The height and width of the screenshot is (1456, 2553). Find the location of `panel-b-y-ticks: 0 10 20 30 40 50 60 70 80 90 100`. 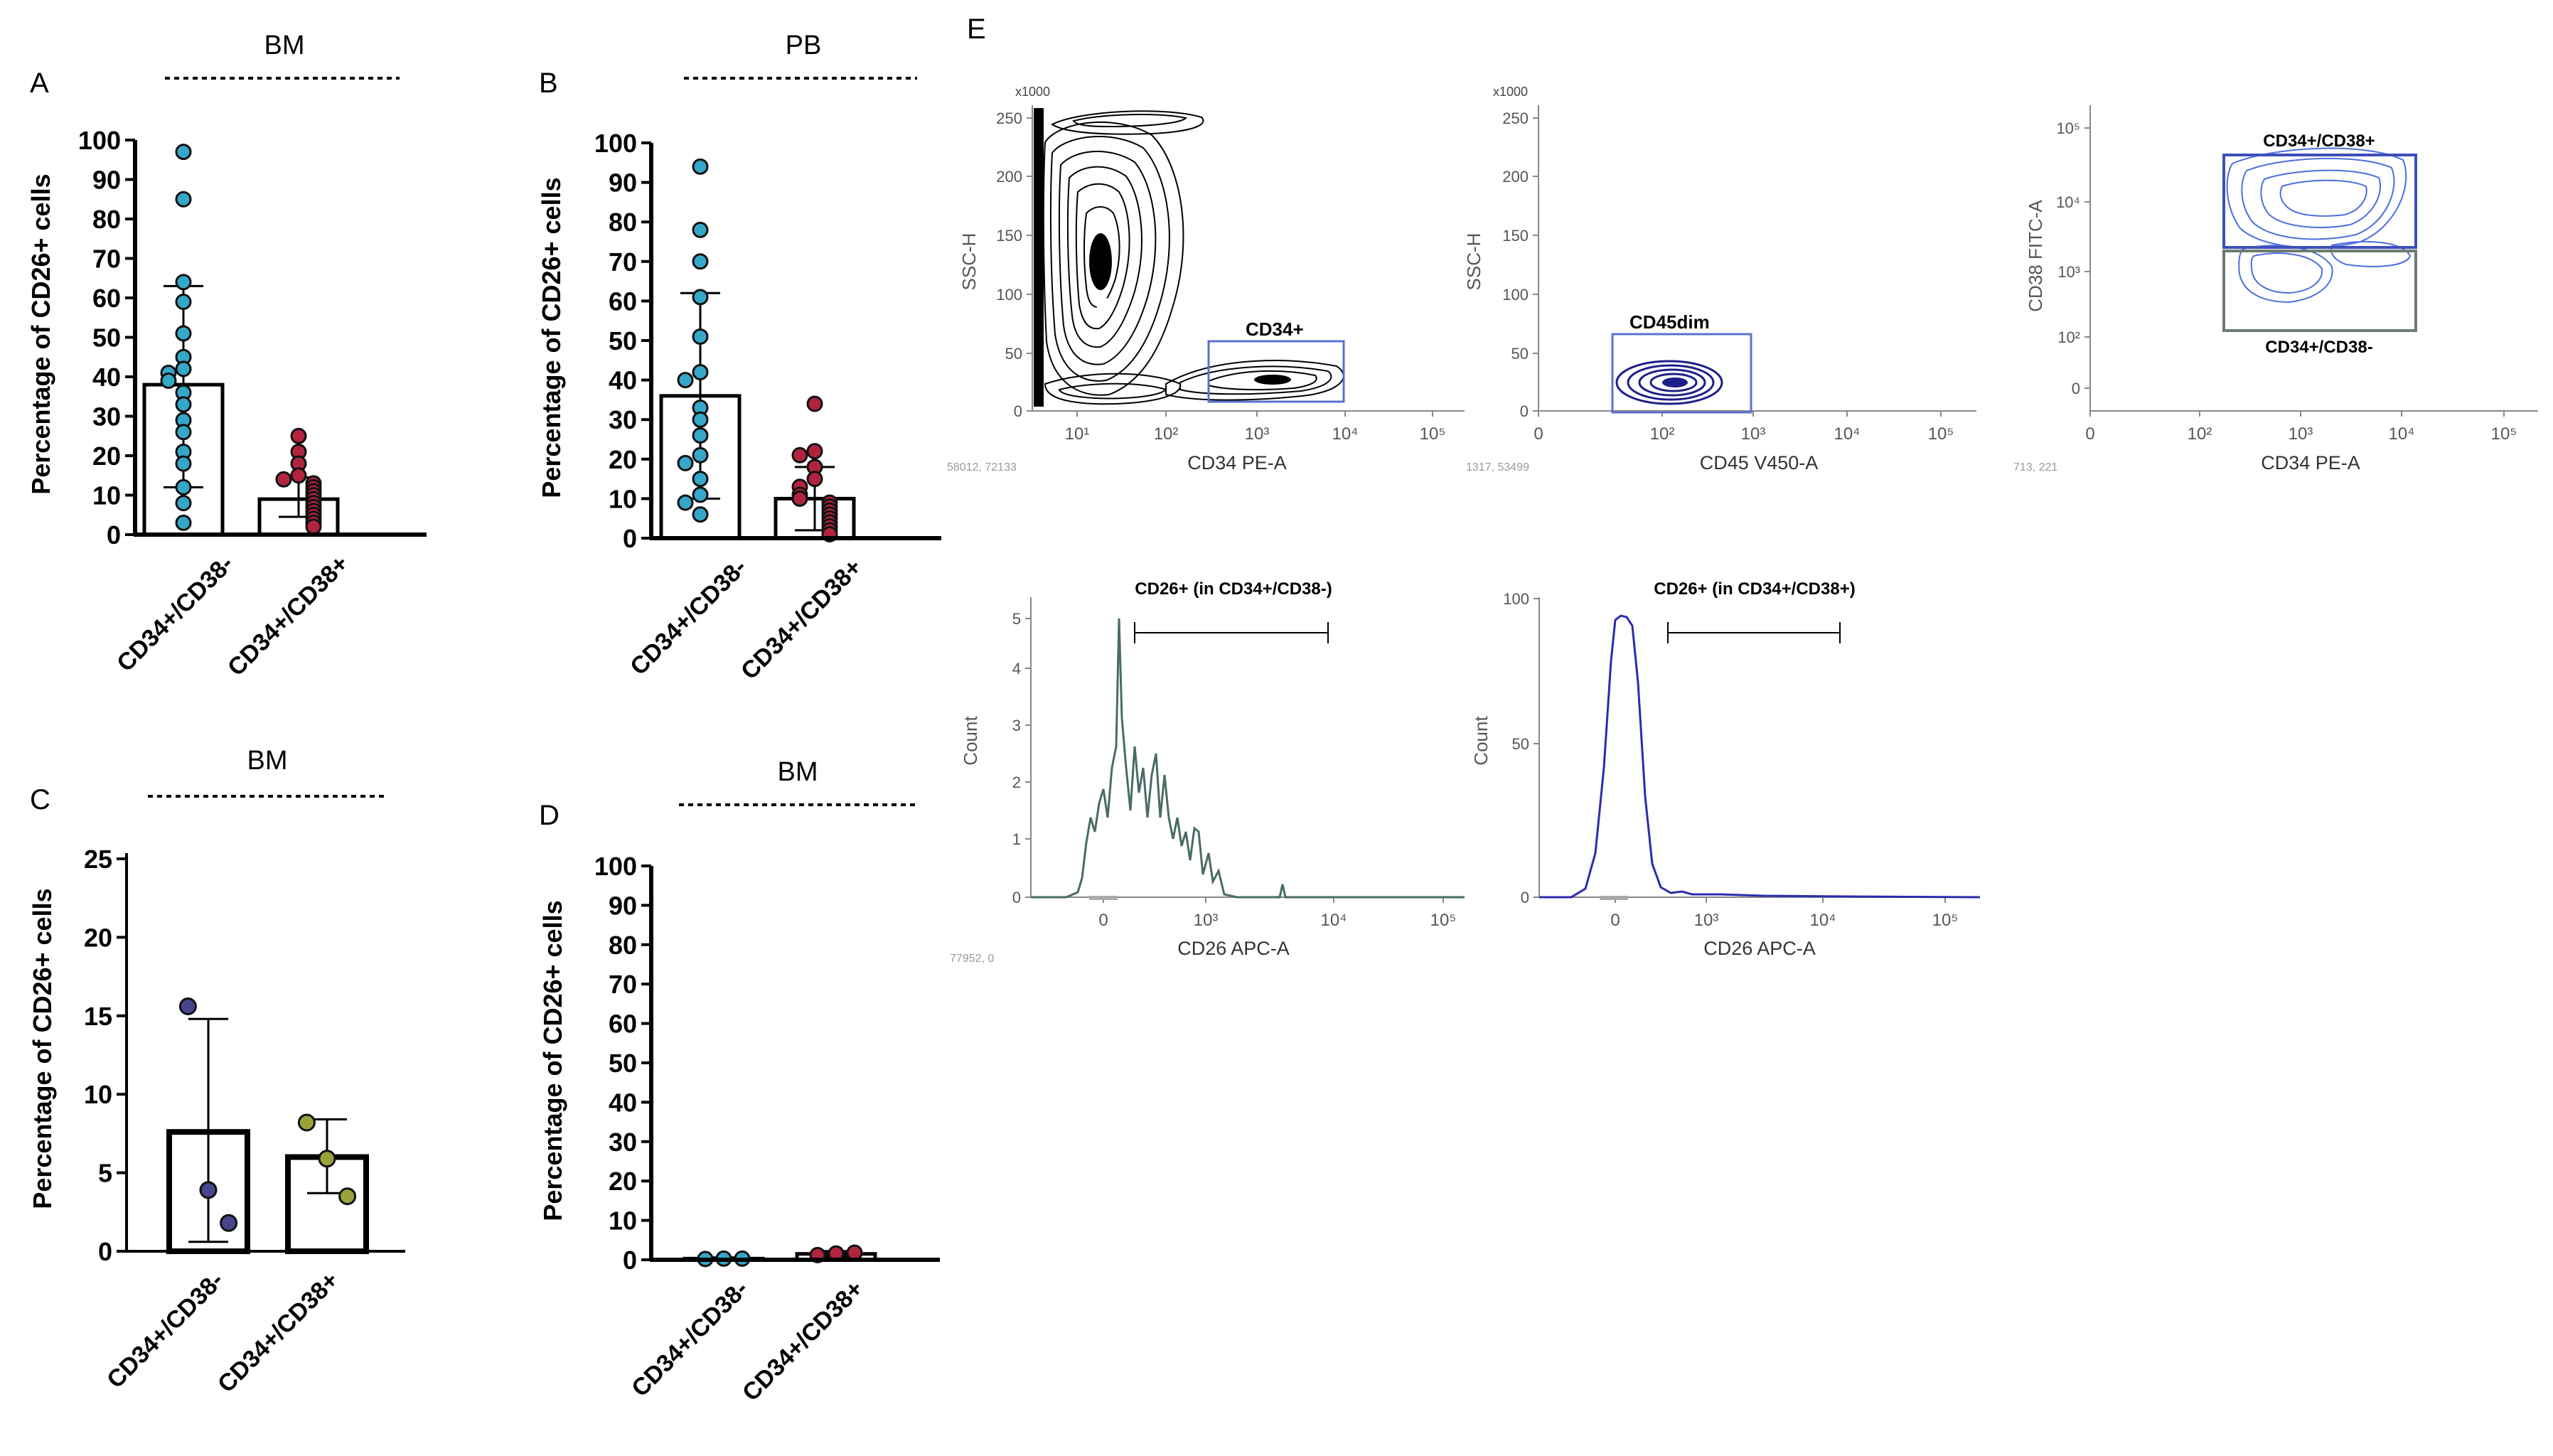

panel-b-y-ticks: 0 10 20 30 40 50 60 70 80 90 100 is located at coordinates (622, 341).